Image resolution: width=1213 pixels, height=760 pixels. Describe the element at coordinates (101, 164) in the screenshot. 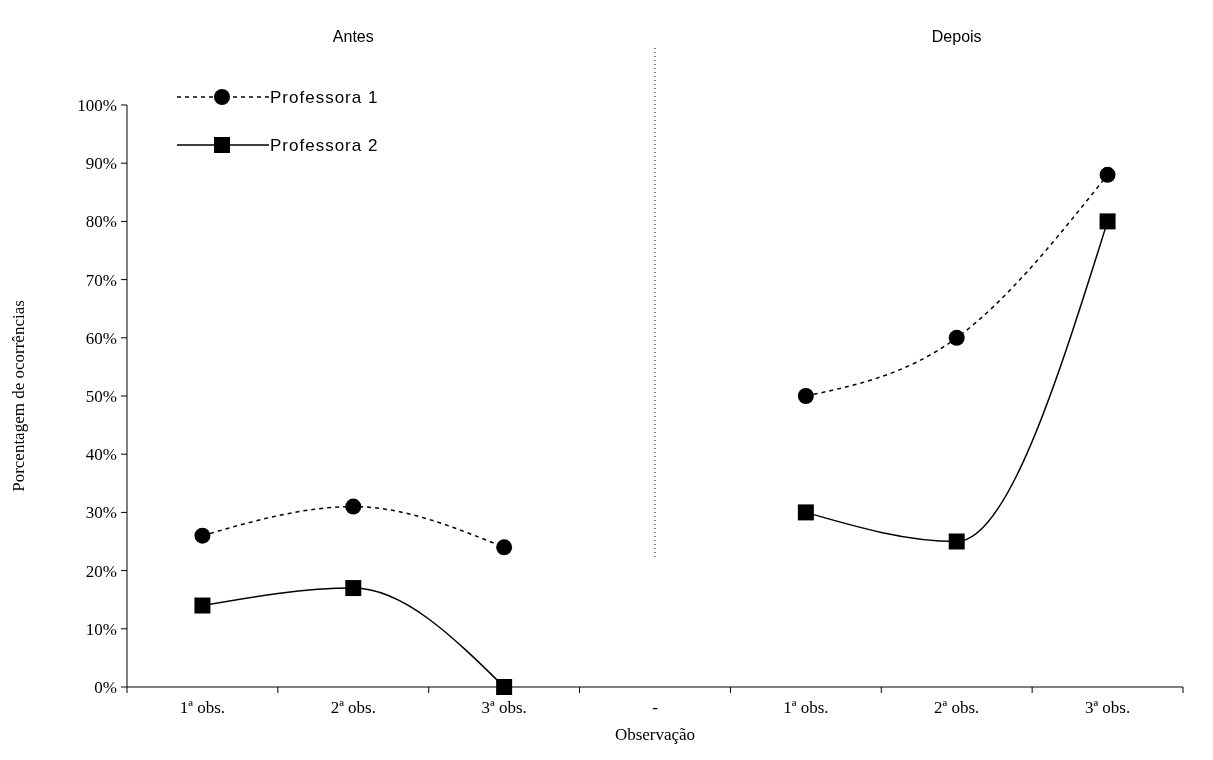

I see `y-tick-label: 90%` at that location.